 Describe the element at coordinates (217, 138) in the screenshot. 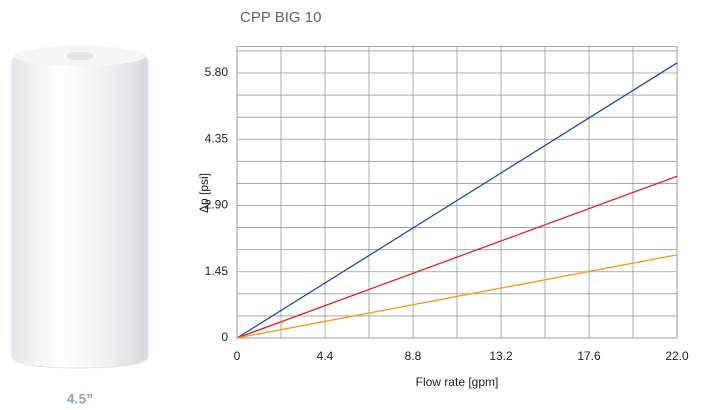

I see `y-tick-label: 4.35` at that location.